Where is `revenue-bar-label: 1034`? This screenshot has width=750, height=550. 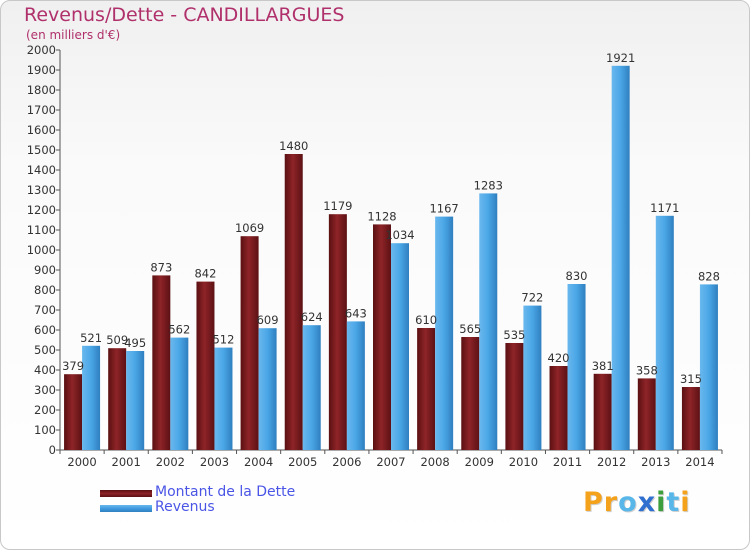 revenue-bar-label: 1034 is located at coordinates (399, 235).